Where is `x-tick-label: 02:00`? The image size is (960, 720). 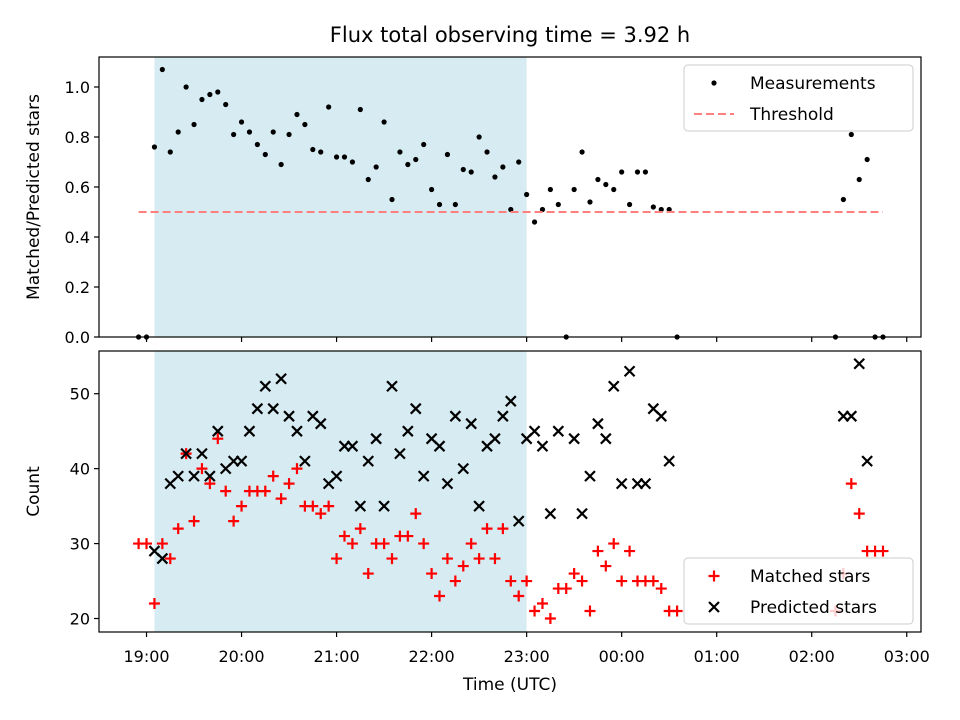 x-tick-label: 02:00 is located at coordinates (812, 656).